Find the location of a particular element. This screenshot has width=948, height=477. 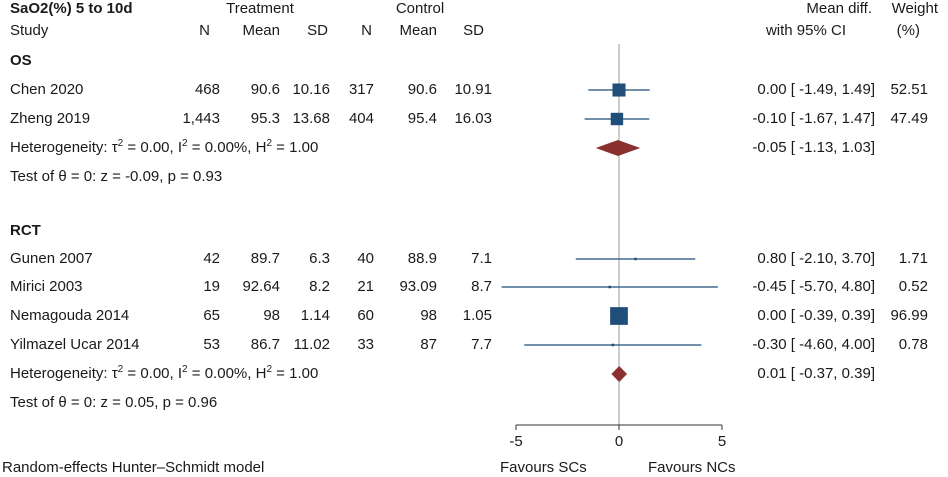

study-name: Zheng 2019 is located at coordinates (50, 118).